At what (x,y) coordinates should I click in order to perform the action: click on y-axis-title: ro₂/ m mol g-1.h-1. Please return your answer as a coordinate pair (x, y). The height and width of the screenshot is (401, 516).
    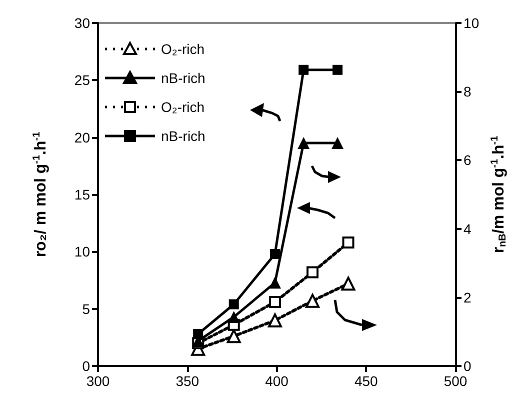
    Looking at the image, I should click on (41, 194).